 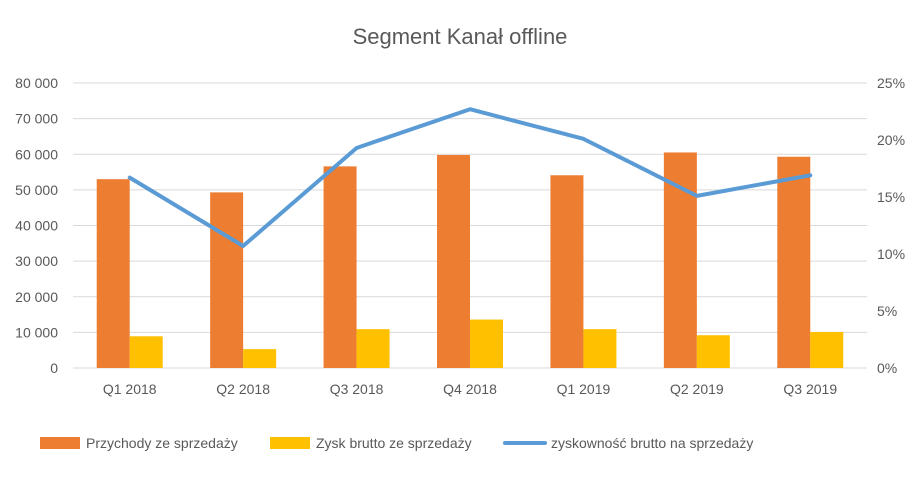 What do you see at coordinates (130, 389) in the screenshot?
I see `category-label: Q1 2018` at bounding box center [130, 389].